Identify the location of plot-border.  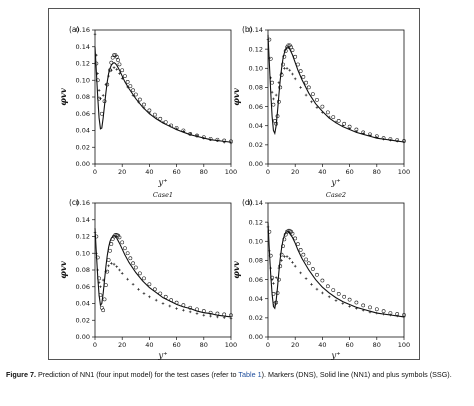
(336, 270).